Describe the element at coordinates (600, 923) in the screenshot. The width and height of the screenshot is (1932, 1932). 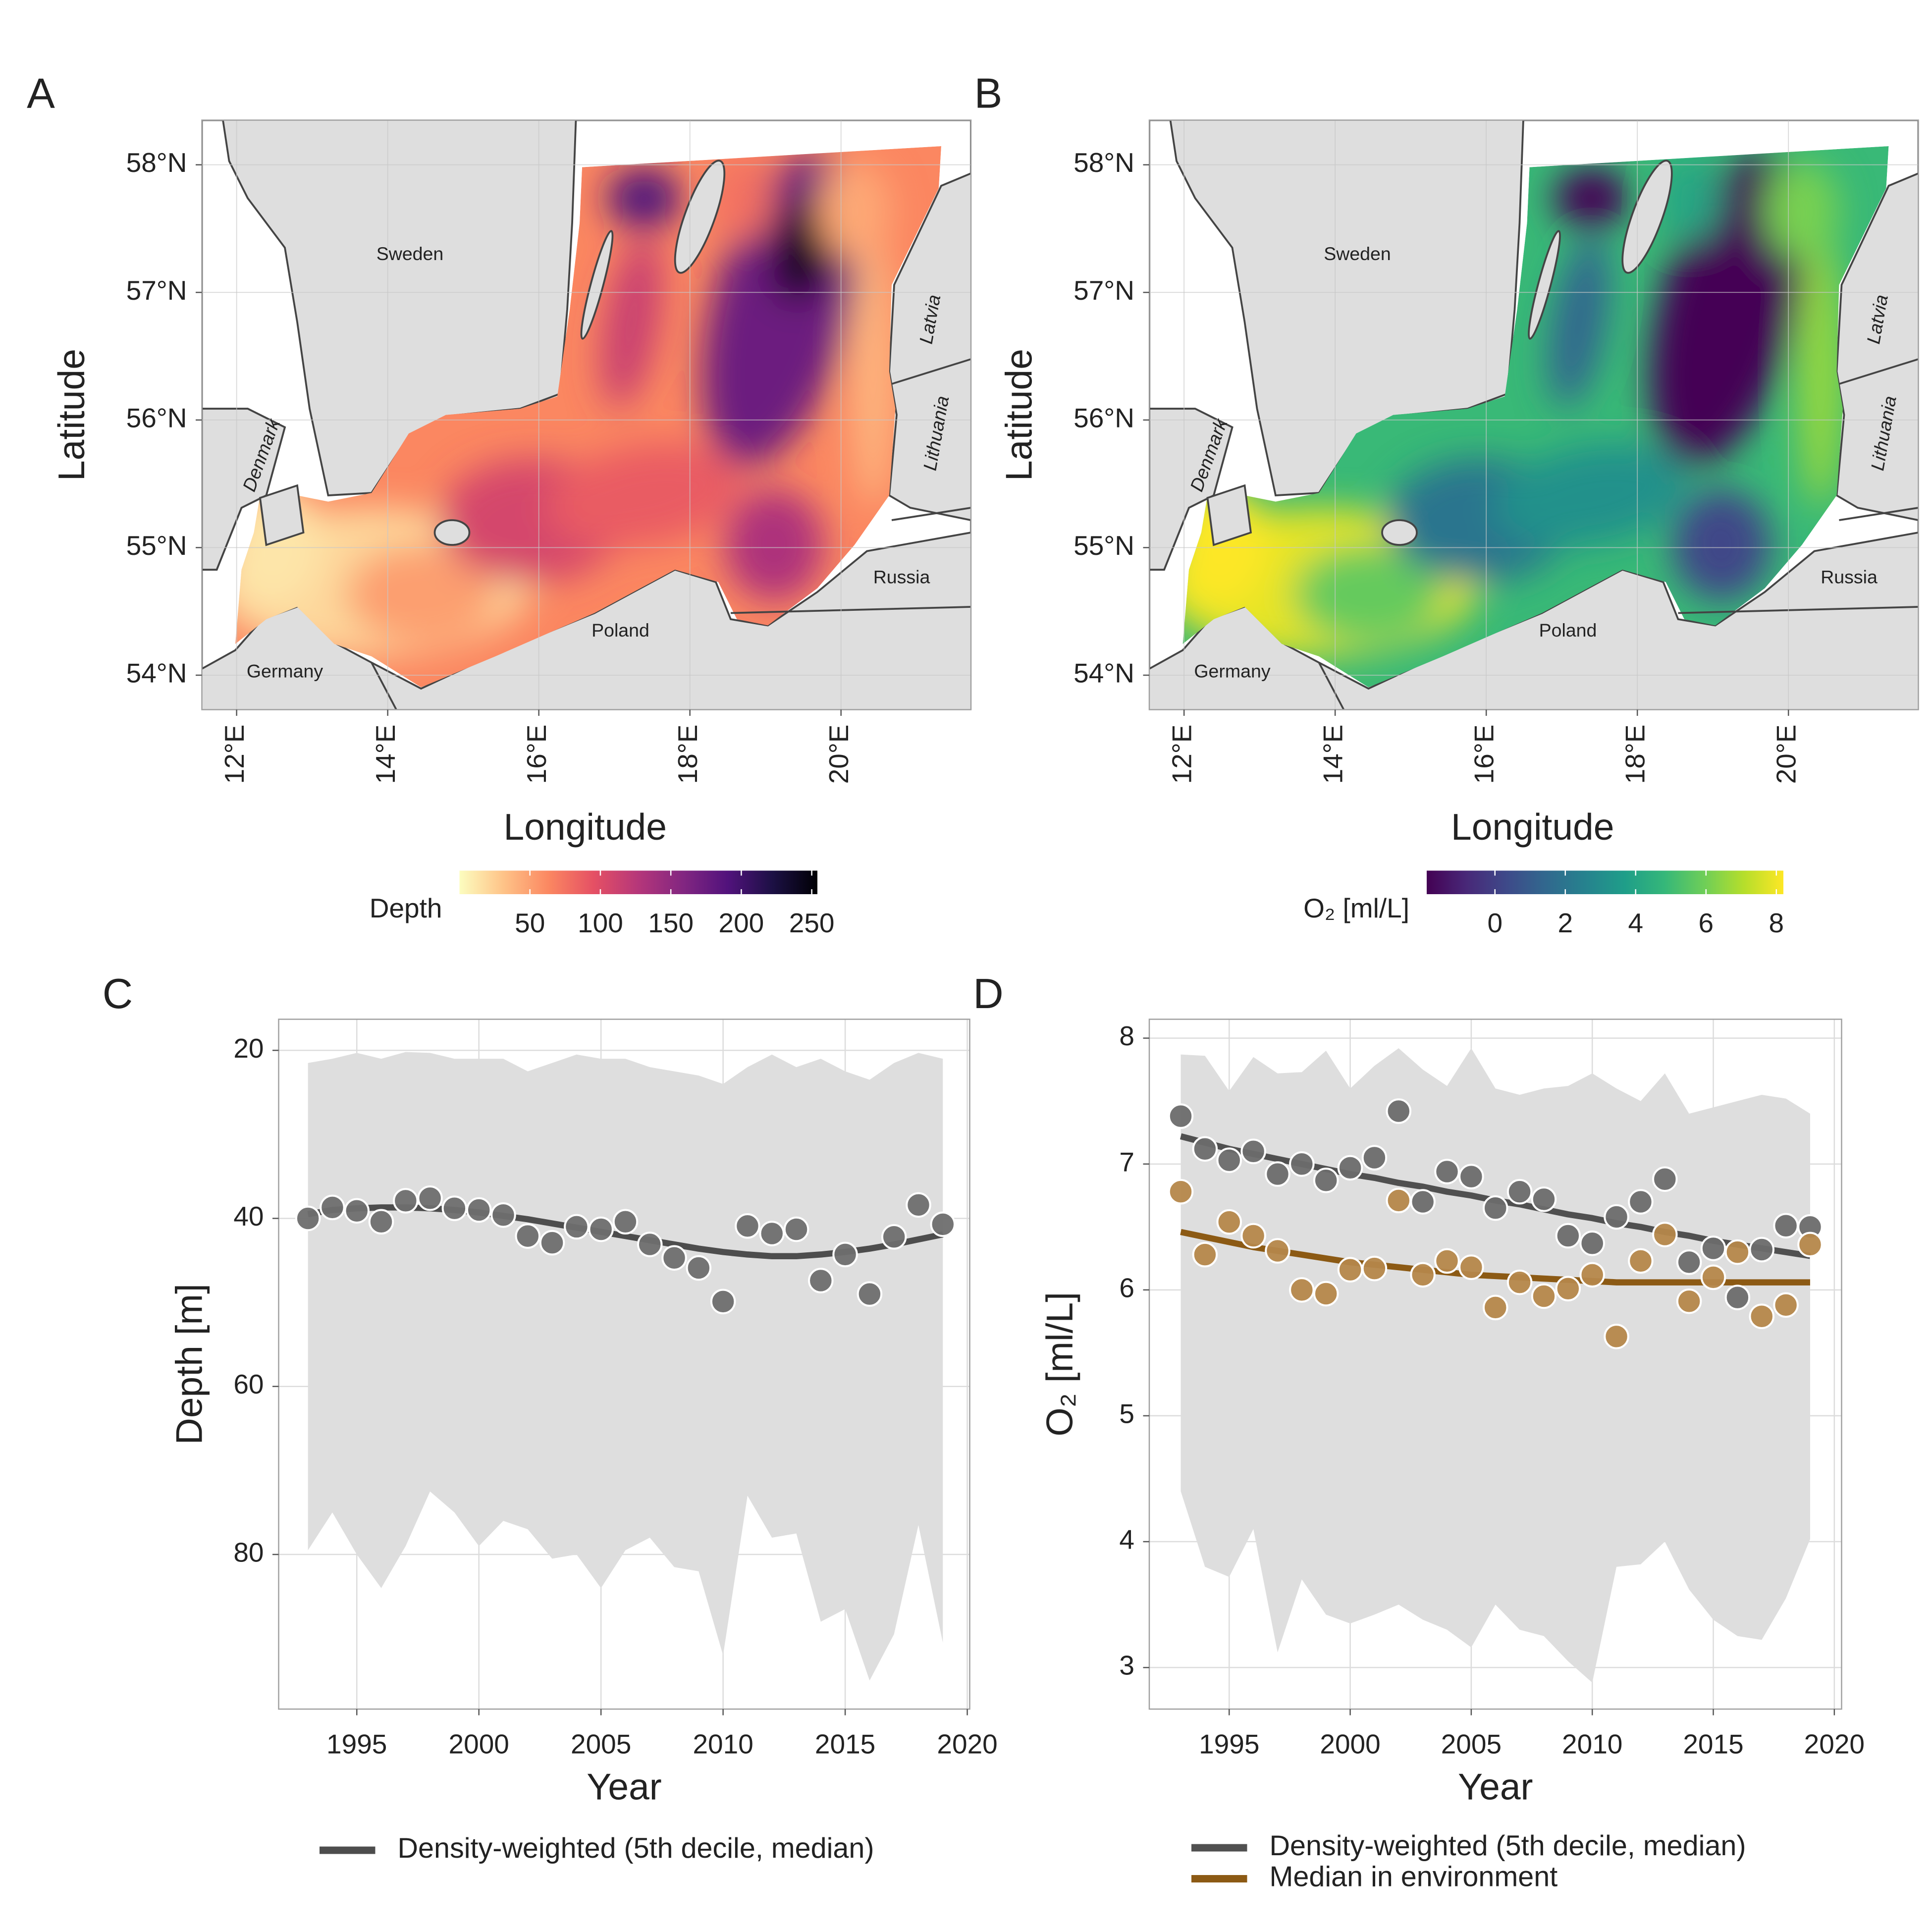
I see `colorbar-tick-label: 100` at that location.